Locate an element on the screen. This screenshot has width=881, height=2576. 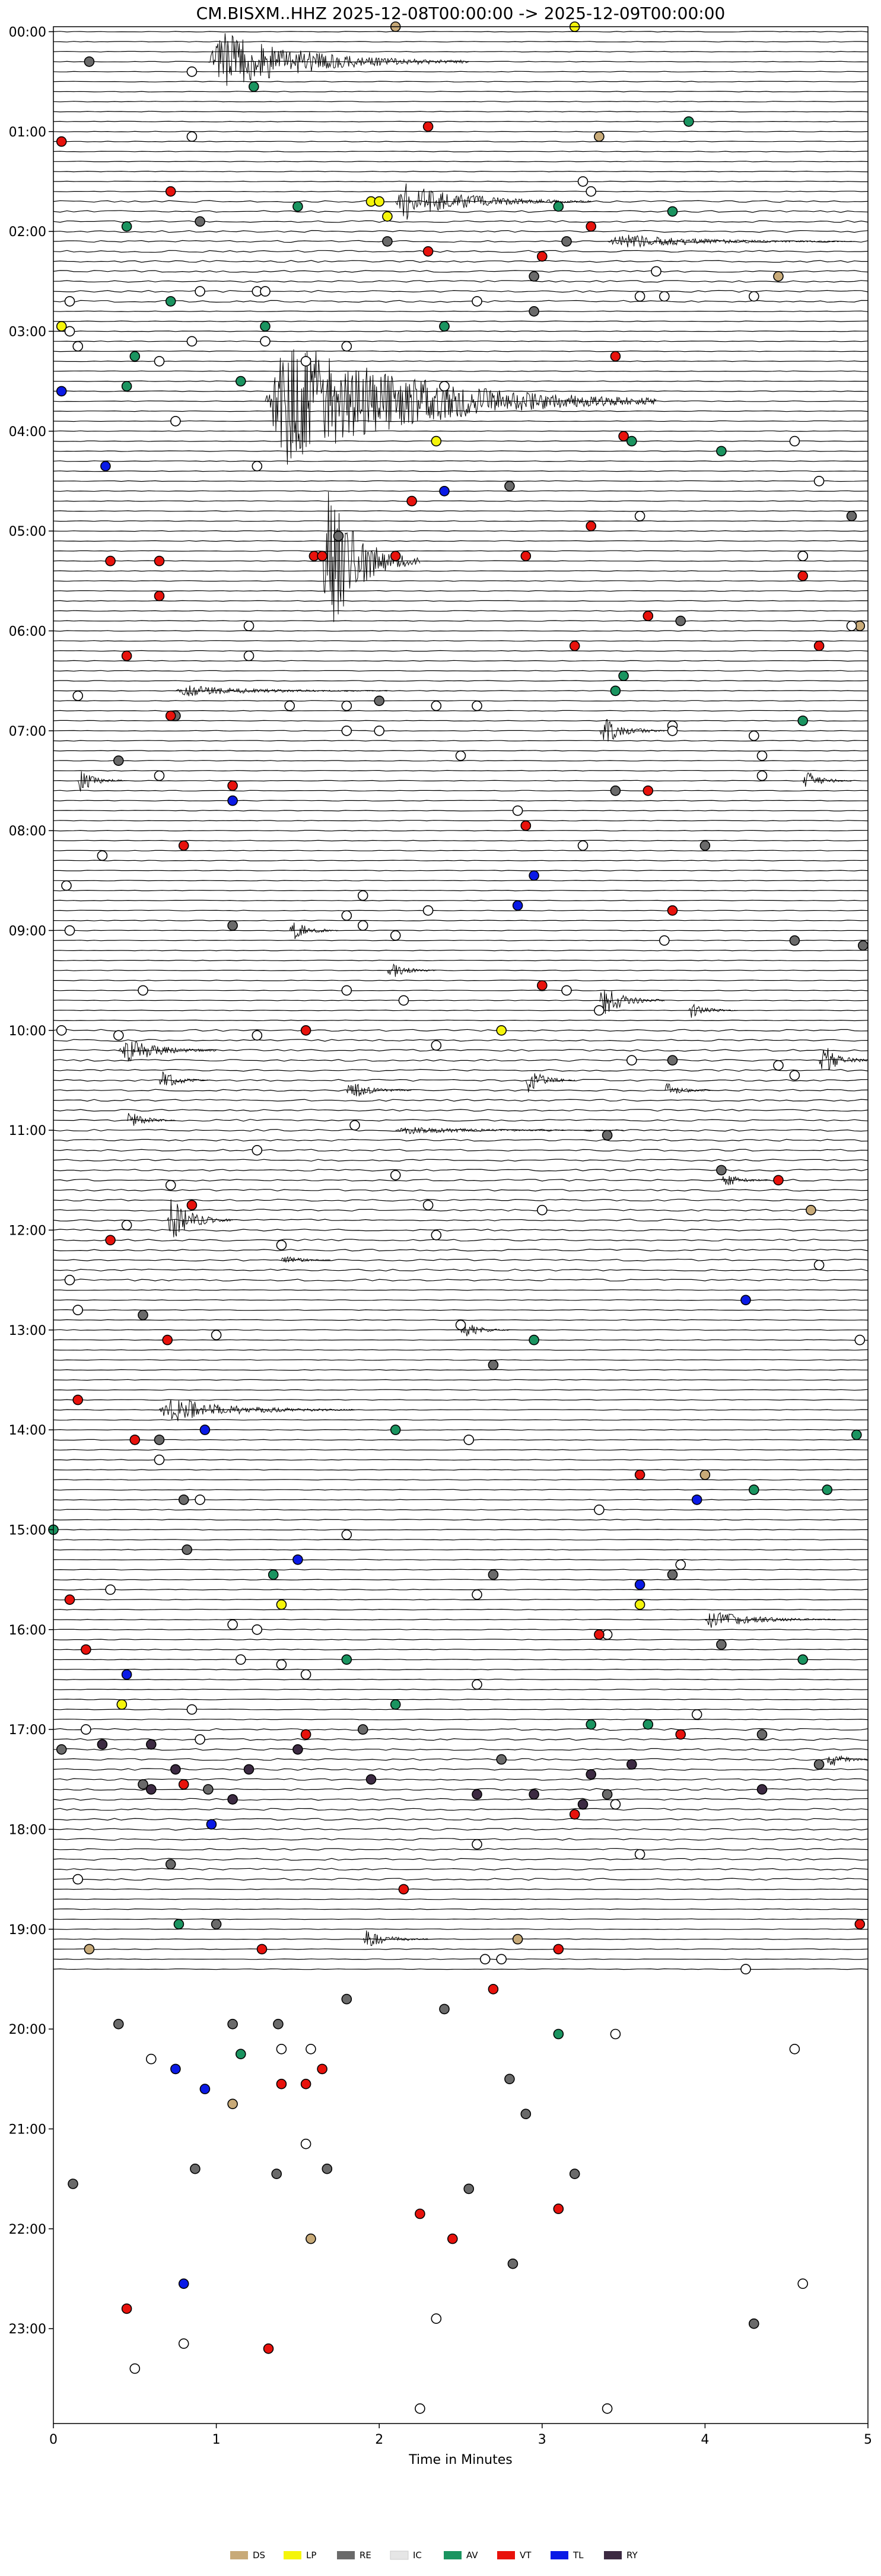
y-tick-label: 01:00 is located at coordinates (27, 132).